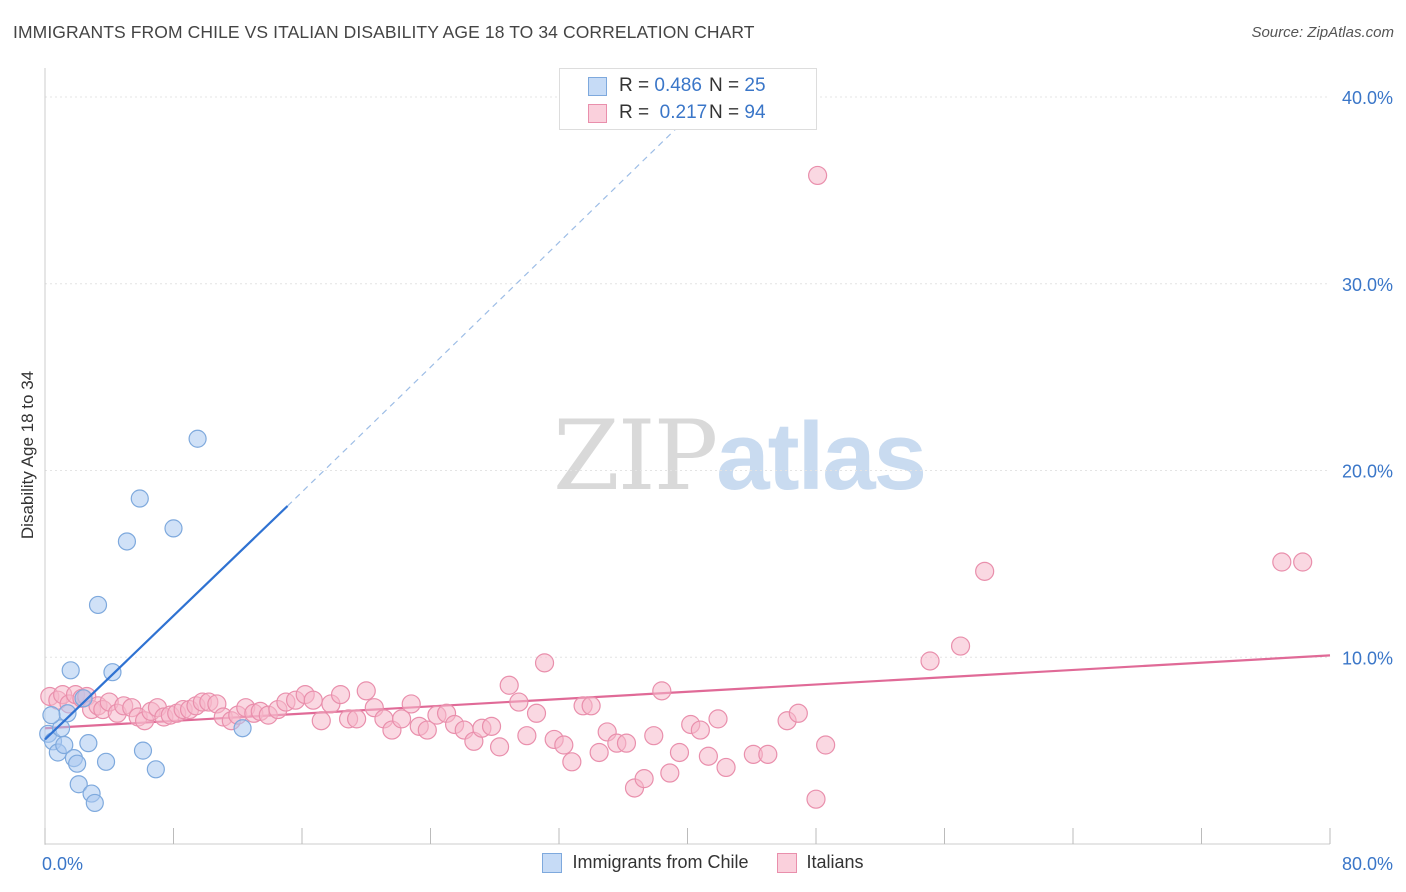 The width and height of the screenshot is (1406, 892). Describe the element at coordinates (597, 113) in the screenshot. I see `legend-swatch-italians` at that location.